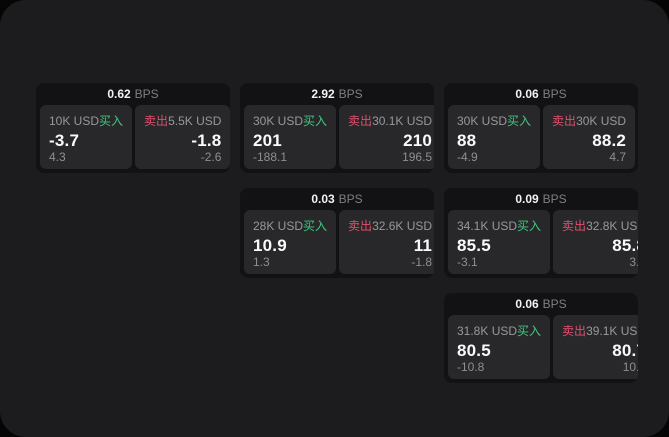 This screenshot has height=437, width=669. Describe the element at coordinates (182, 137) in the screenshot. I see `sell-quote-tile: 卖出 5.5K USD -1.8 -2.6` at that location.